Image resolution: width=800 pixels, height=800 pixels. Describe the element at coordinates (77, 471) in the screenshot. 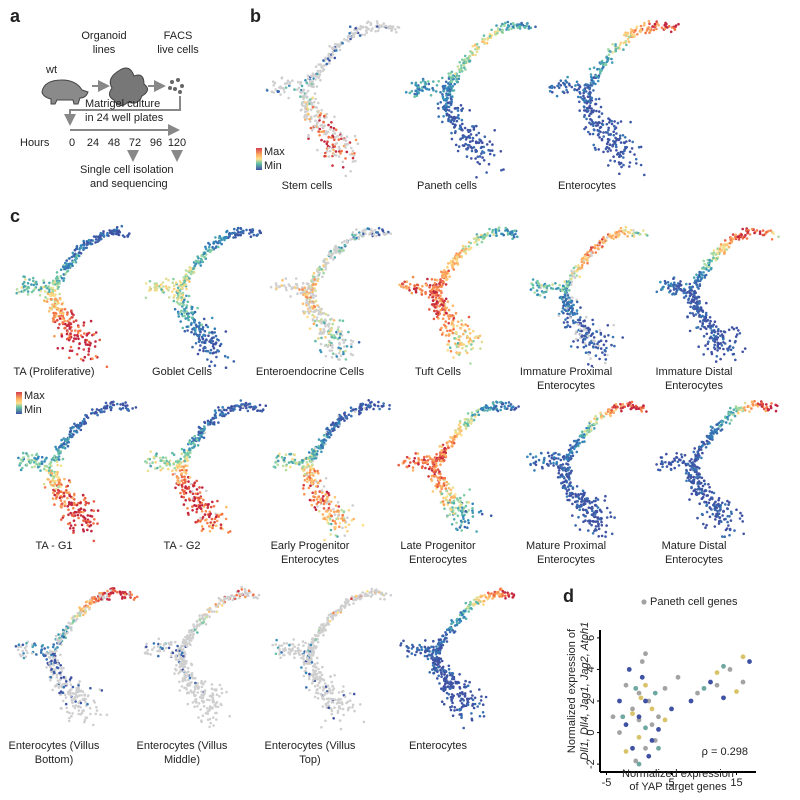

I see `umap-plot` at that location.